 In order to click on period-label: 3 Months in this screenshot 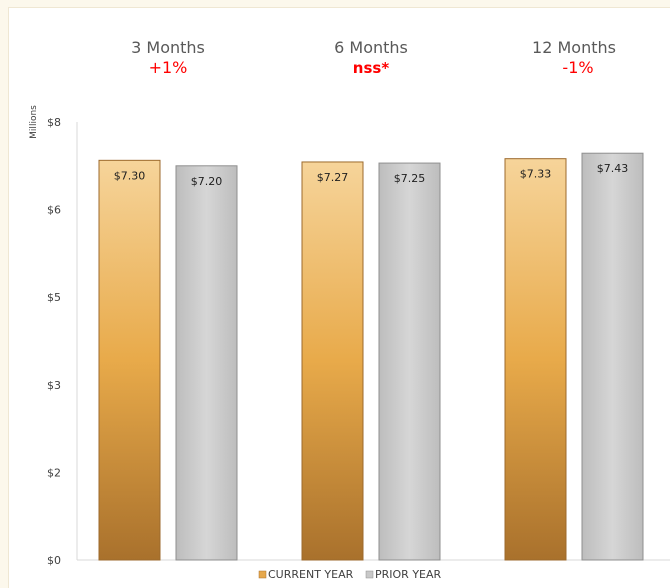, I will do `click(168, 47)`.